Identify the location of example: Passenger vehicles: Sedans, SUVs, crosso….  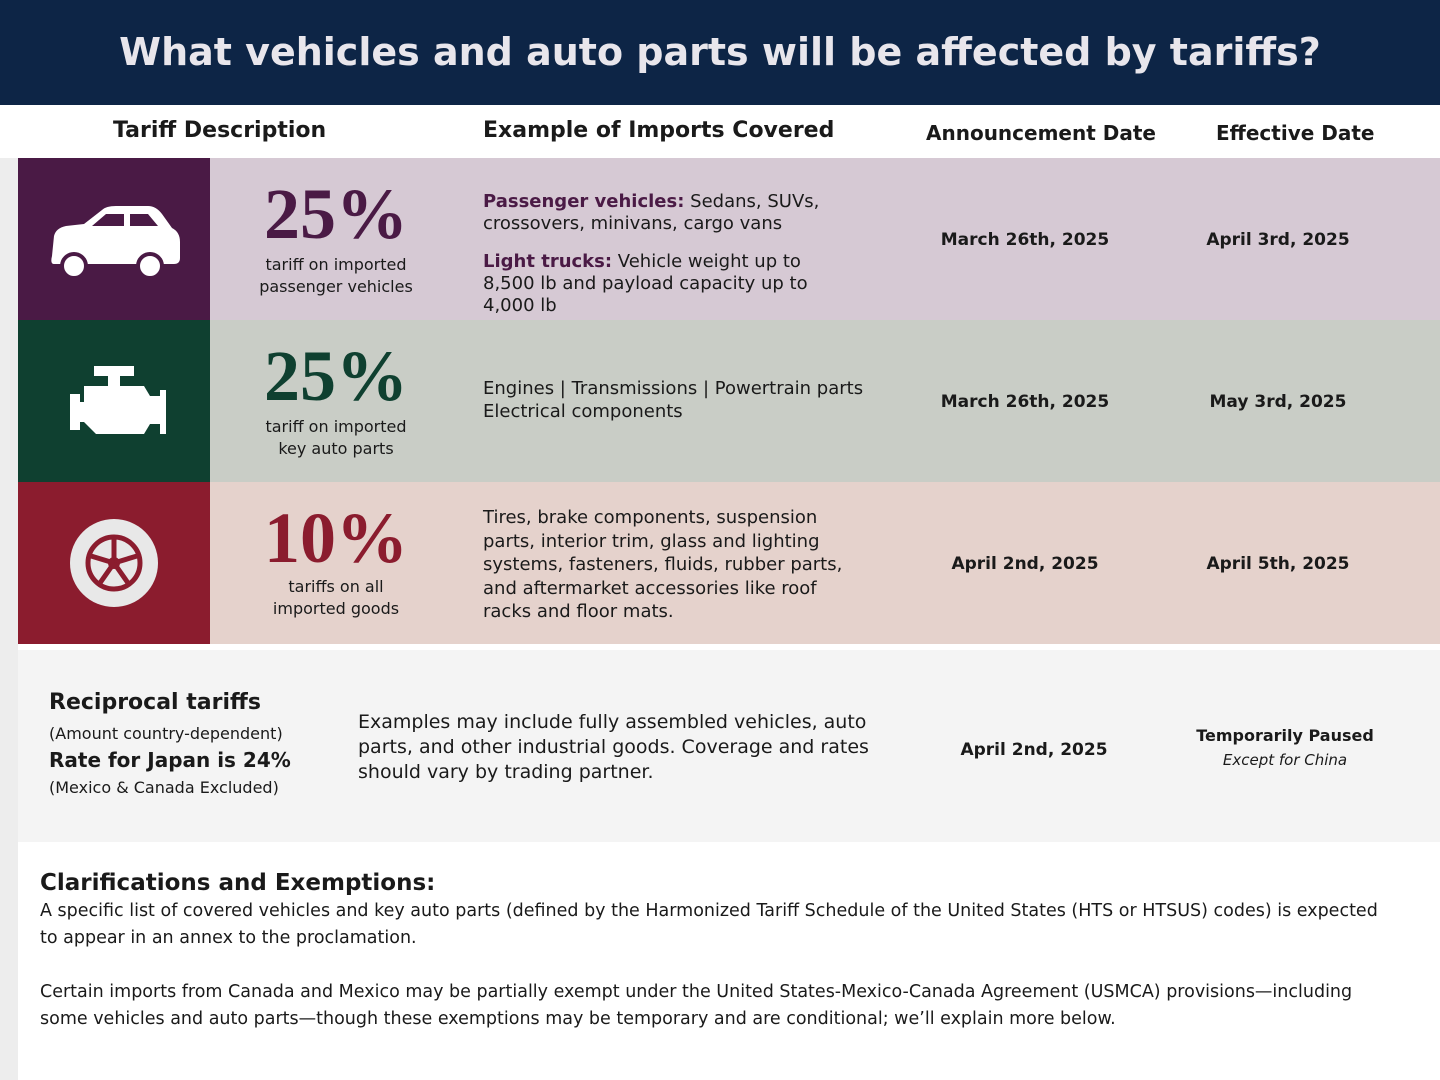
(663, 213).